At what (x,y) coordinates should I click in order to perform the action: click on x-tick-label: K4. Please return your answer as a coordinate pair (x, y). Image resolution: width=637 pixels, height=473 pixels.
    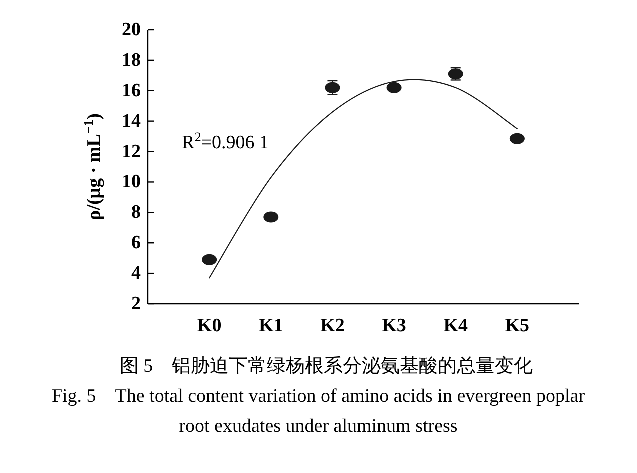
    Looking at the image, I should click on (456, 326).